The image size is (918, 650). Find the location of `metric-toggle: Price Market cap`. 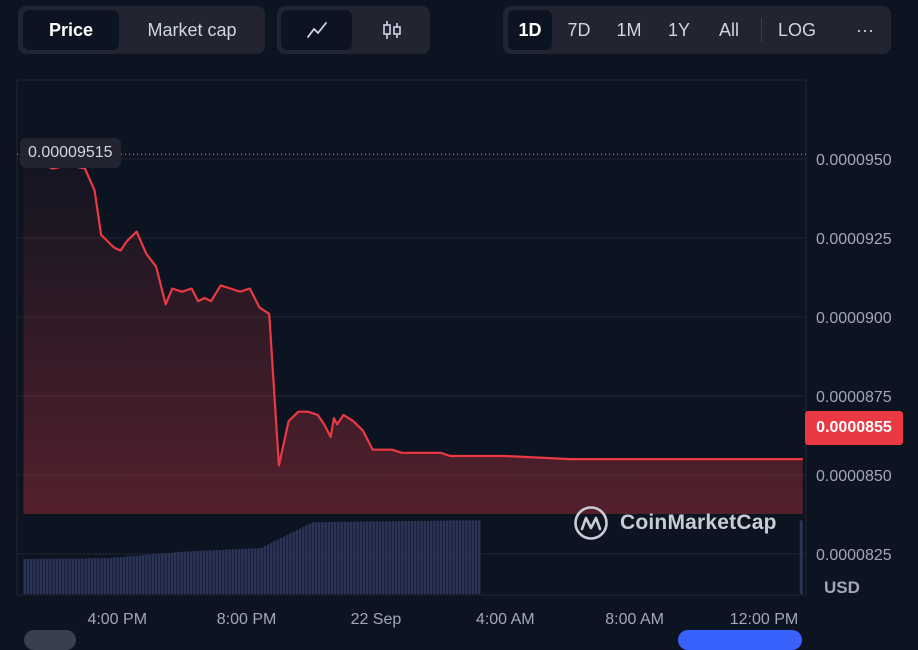

metric-toggle: Price Market cap is located at coordinates (141, 30).